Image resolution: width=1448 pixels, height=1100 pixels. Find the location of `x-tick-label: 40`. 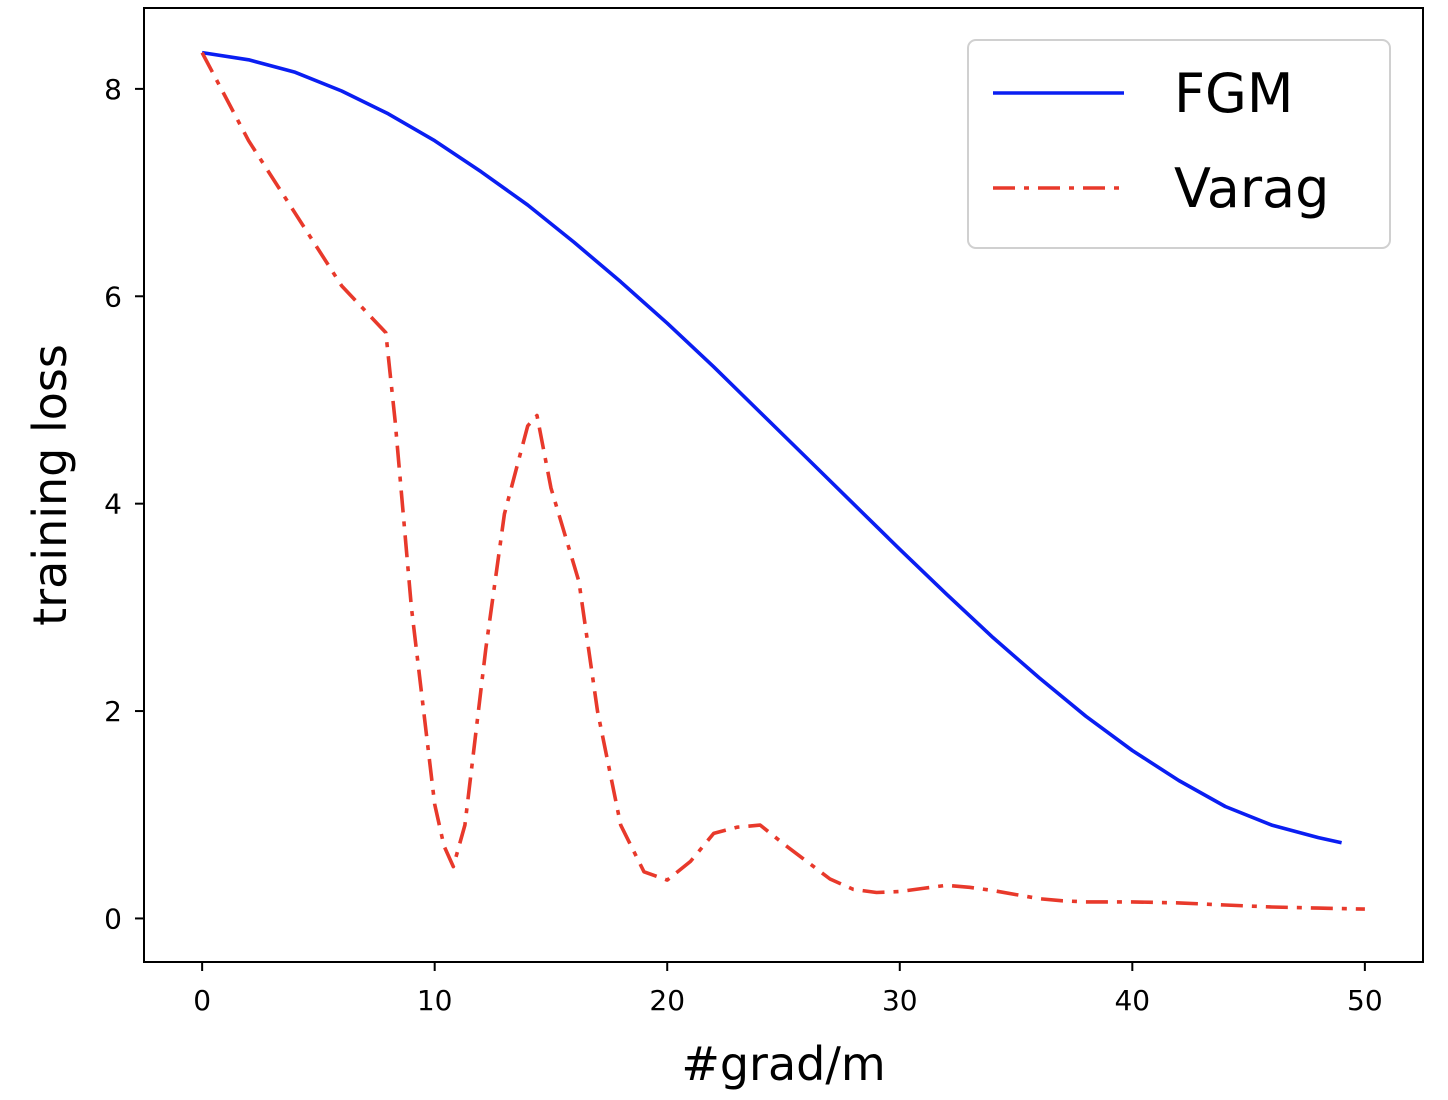

x-tick-label: 40 is located at coordinates (1132, 1000).